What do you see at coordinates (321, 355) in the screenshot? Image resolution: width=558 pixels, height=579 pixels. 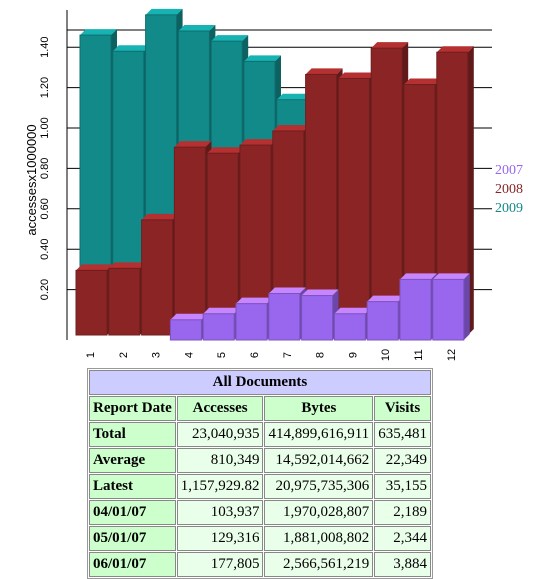 I see `x-tick-label: 8` at bounding box center [321, 355].